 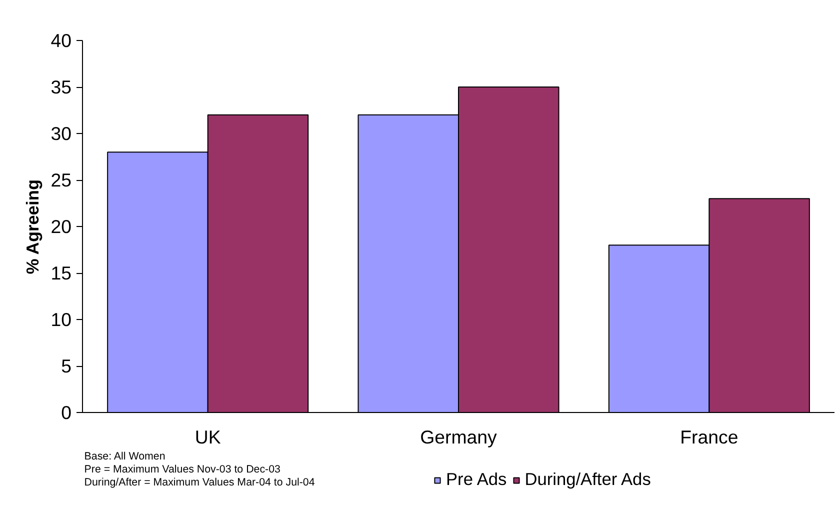 I want to click on x-tick-label: France, so click(x=709, y=437).